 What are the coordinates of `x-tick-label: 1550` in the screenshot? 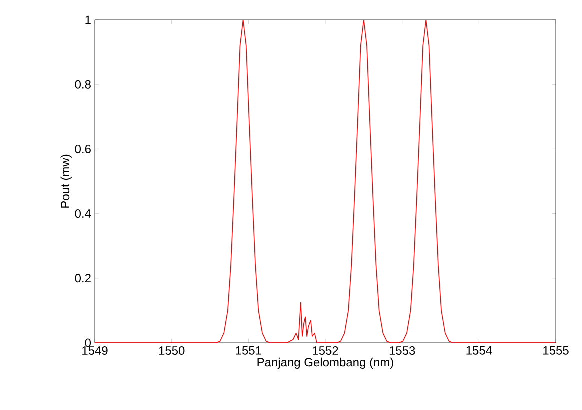 It's located at (172, 351).